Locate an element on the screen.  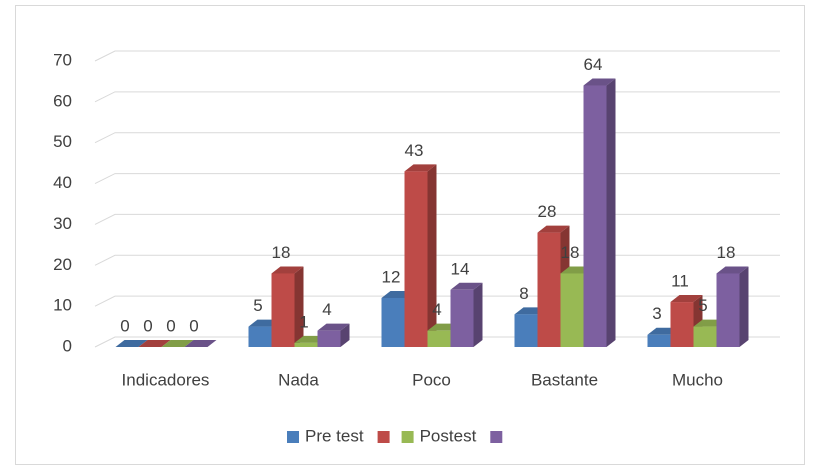
value-label: 43 is located at coordinates (414, 150).